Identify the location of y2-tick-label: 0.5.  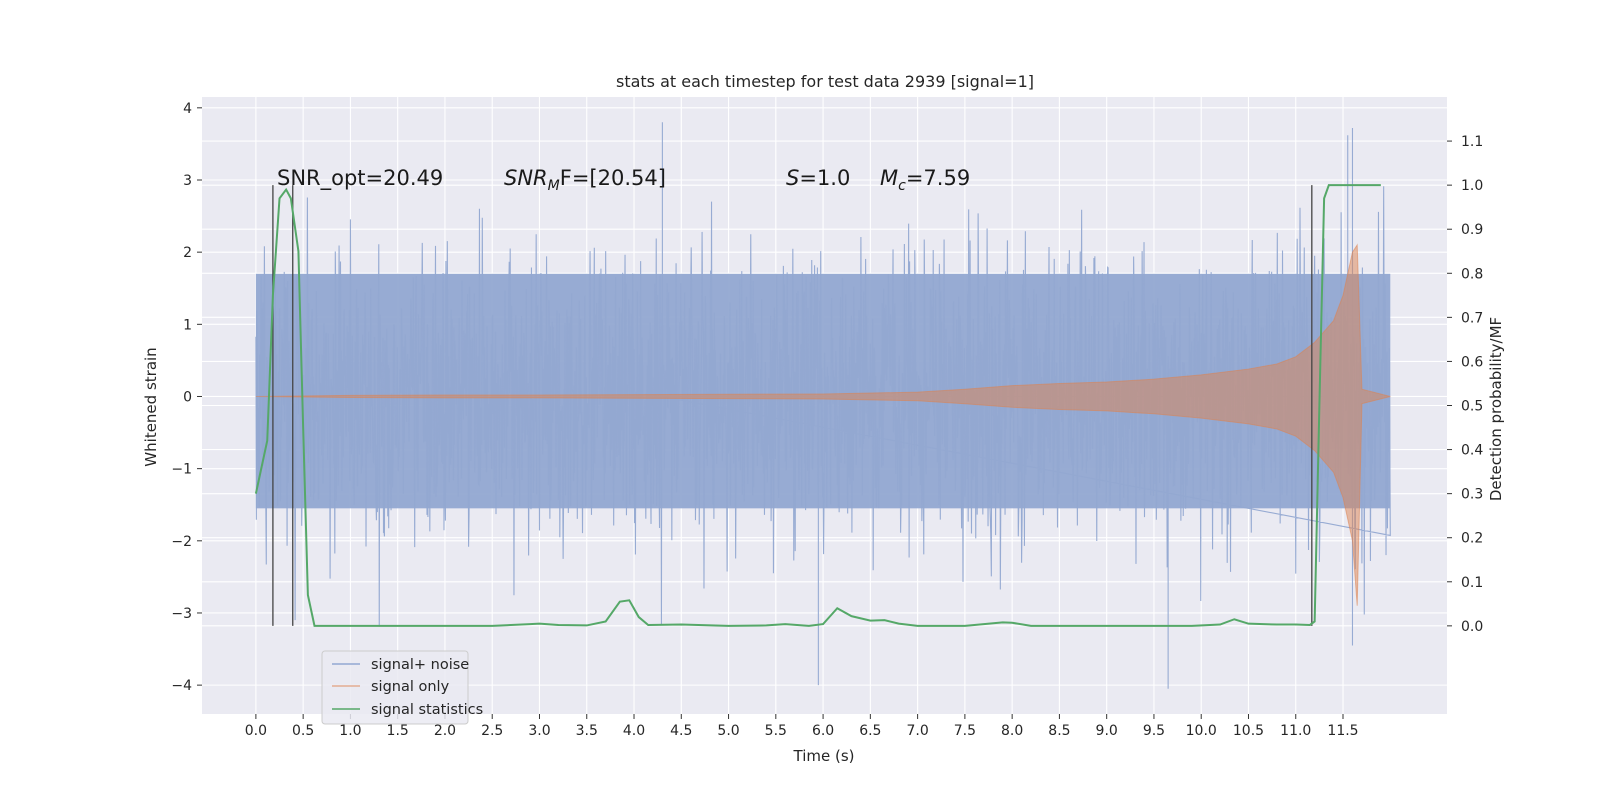
(1472, 407).